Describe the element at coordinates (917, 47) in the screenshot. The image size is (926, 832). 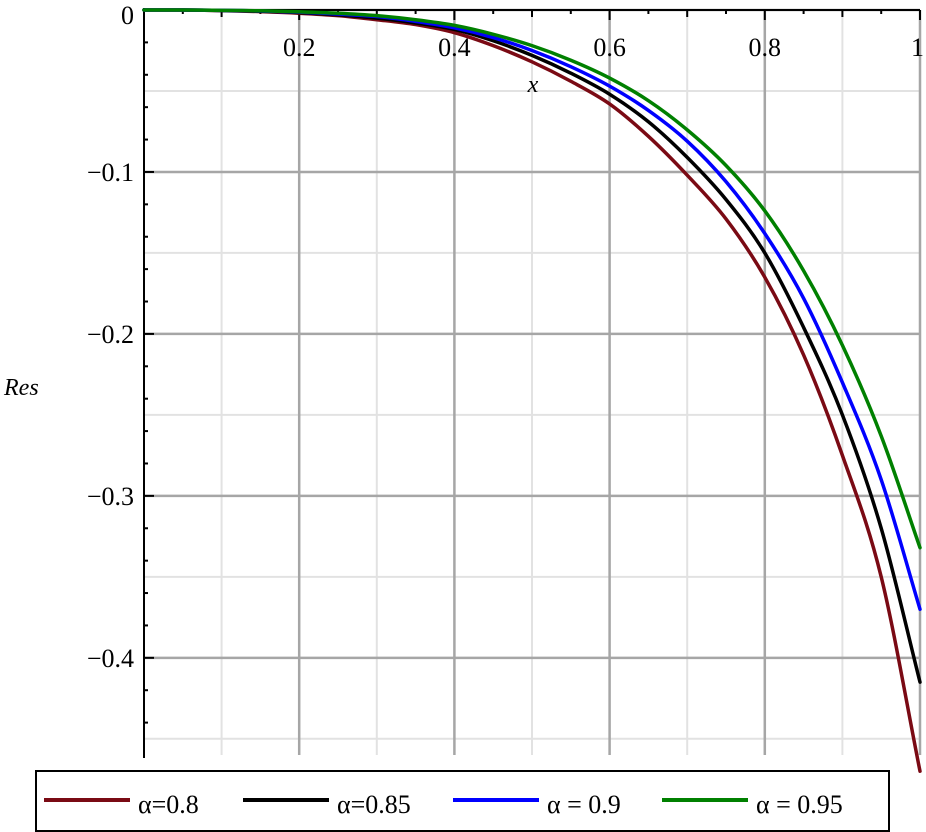
I see `x-tick-label: 1` at that location.